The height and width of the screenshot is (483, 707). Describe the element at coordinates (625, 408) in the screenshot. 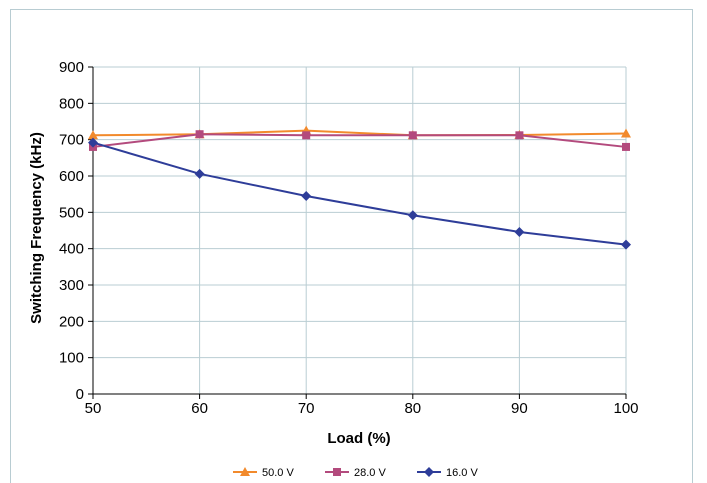

I see `x-tick-label: 100` at that location.